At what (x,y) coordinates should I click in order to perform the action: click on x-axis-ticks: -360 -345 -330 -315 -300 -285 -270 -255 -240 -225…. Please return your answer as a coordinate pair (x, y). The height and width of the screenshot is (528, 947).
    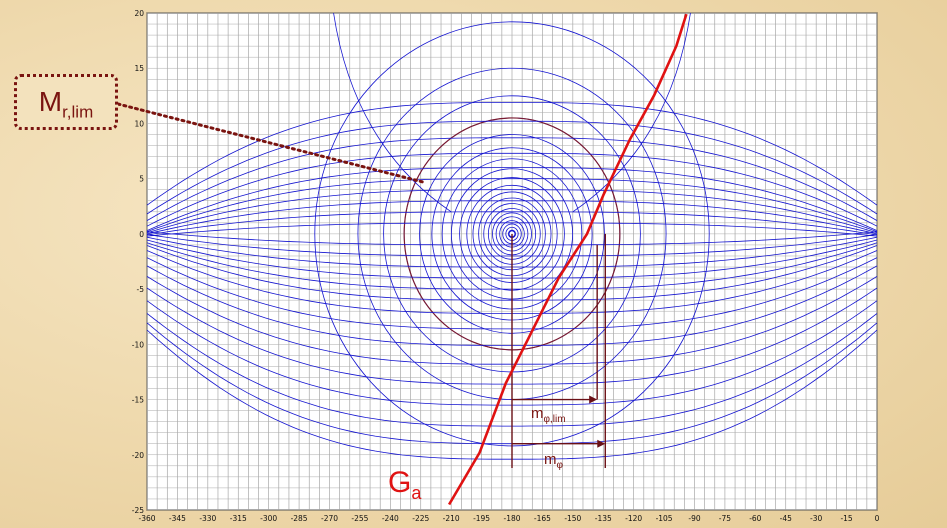
    Looking at the image, I should click on (508, 518).